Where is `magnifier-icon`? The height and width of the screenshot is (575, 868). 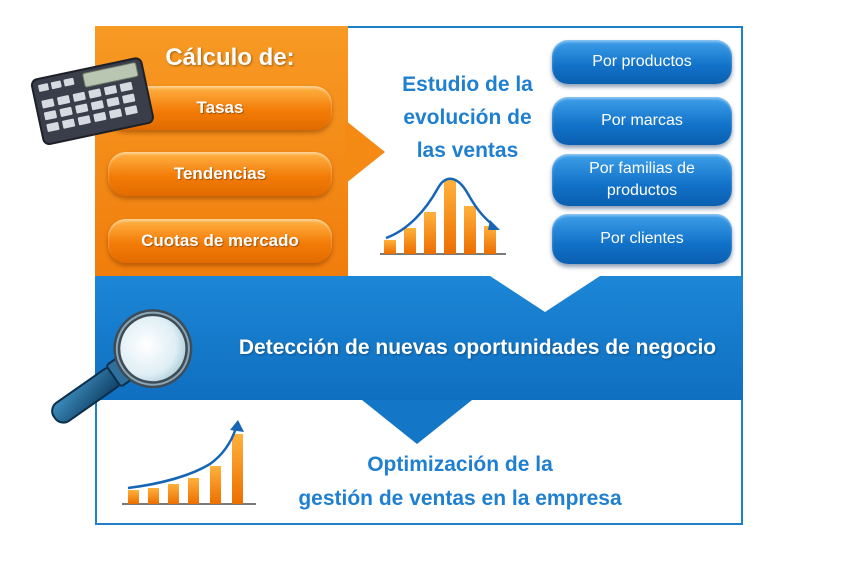 magnifier-icon is located at coordinates (122, 366).